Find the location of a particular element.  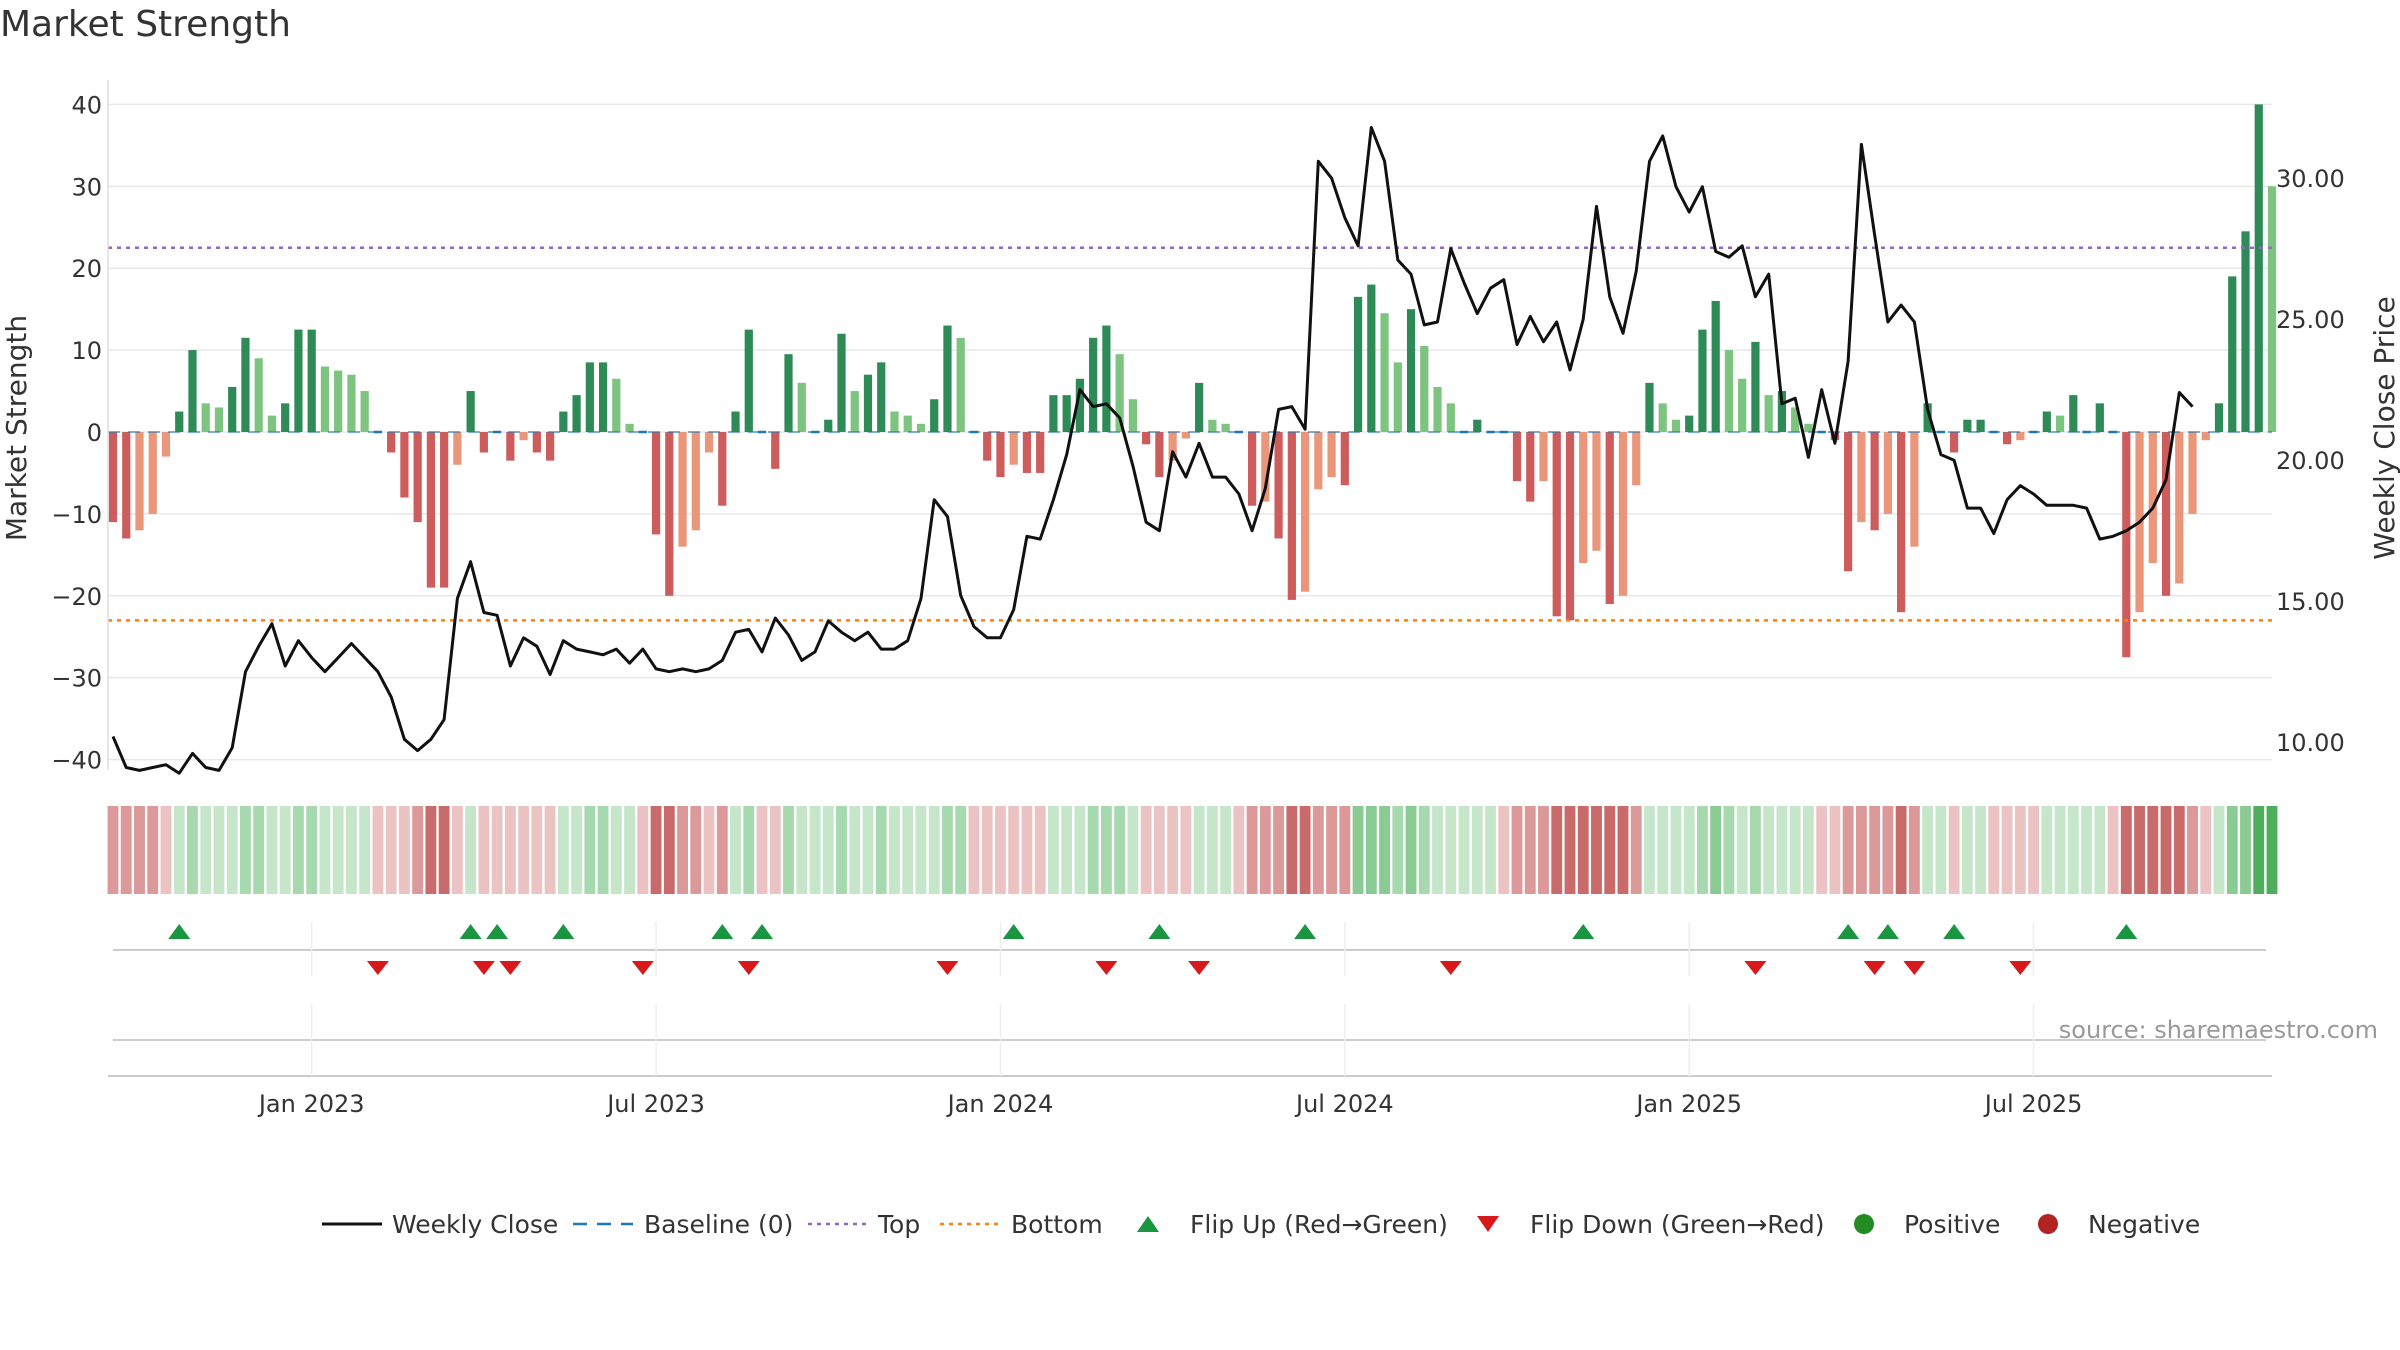

x-tick-label: Jan 2024 is located at coordinates (1000, 1104).